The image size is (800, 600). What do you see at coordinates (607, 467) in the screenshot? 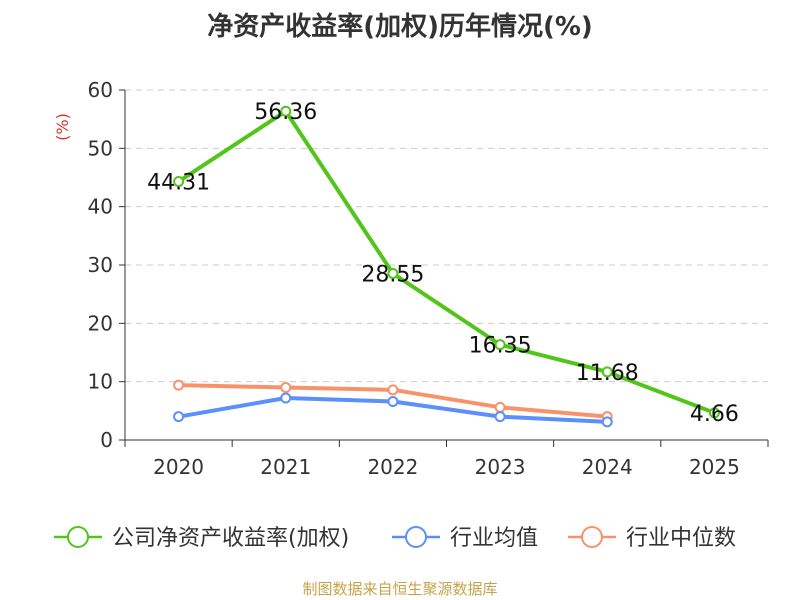
I see `x-tick-label: 2024` at bounding box center [607, 467].